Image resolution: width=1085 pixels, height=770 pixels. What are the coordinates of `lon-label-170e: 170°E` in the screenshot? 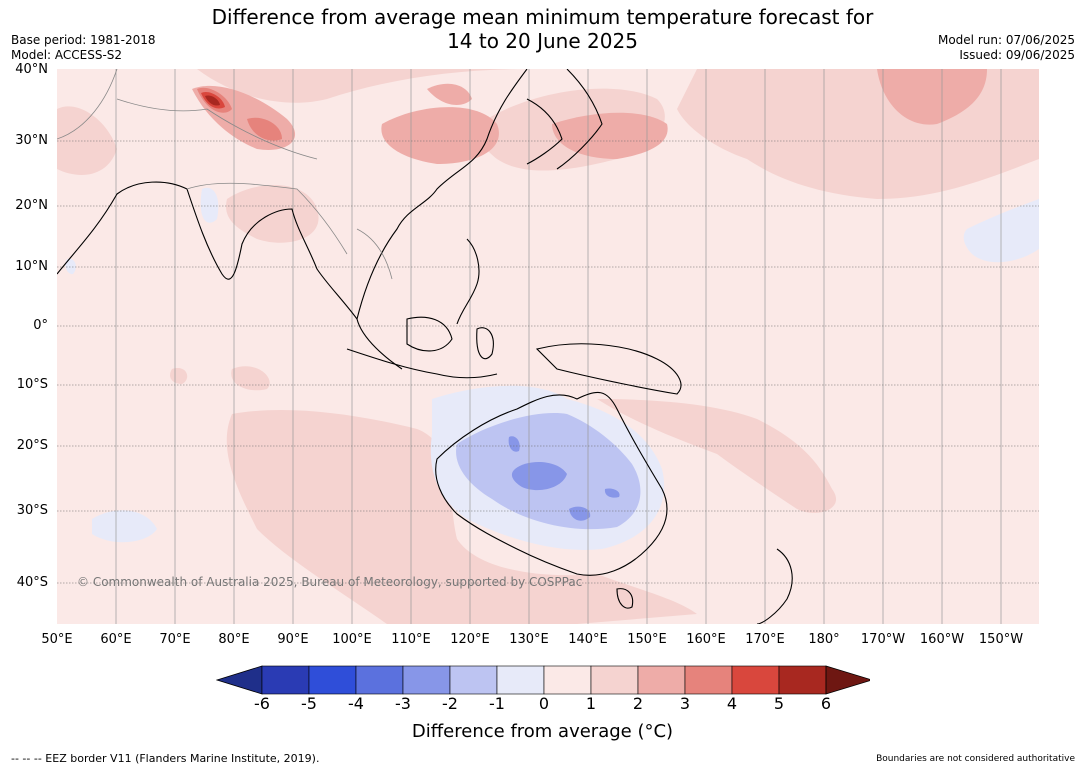 It's located at (765, 639).